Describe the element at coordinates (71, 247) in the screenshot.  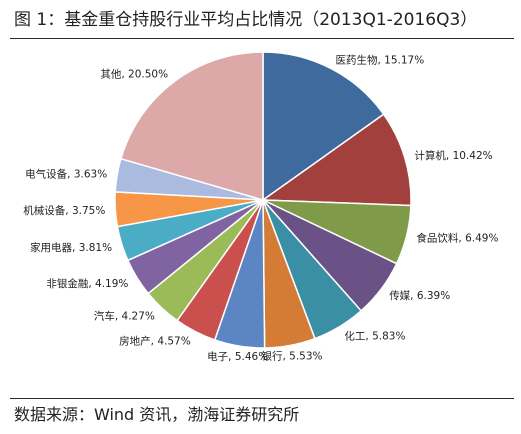
I see `pie-label-10: 家用电器, 3.81%` at that location.